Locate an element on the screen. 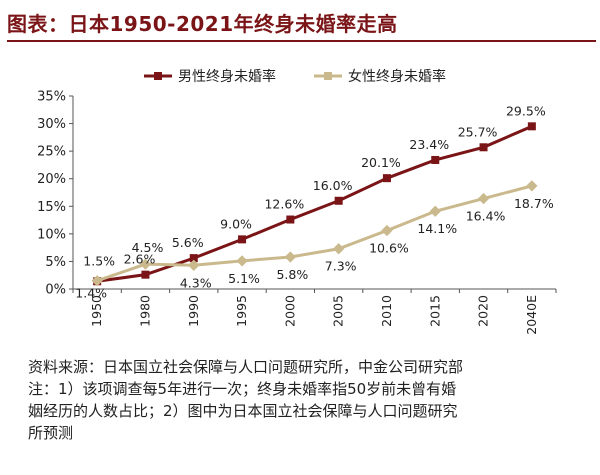 Image resolution: width=600 pixels, height=475 pixels. data-label: 20.1% is located at coordinates (381, 162).